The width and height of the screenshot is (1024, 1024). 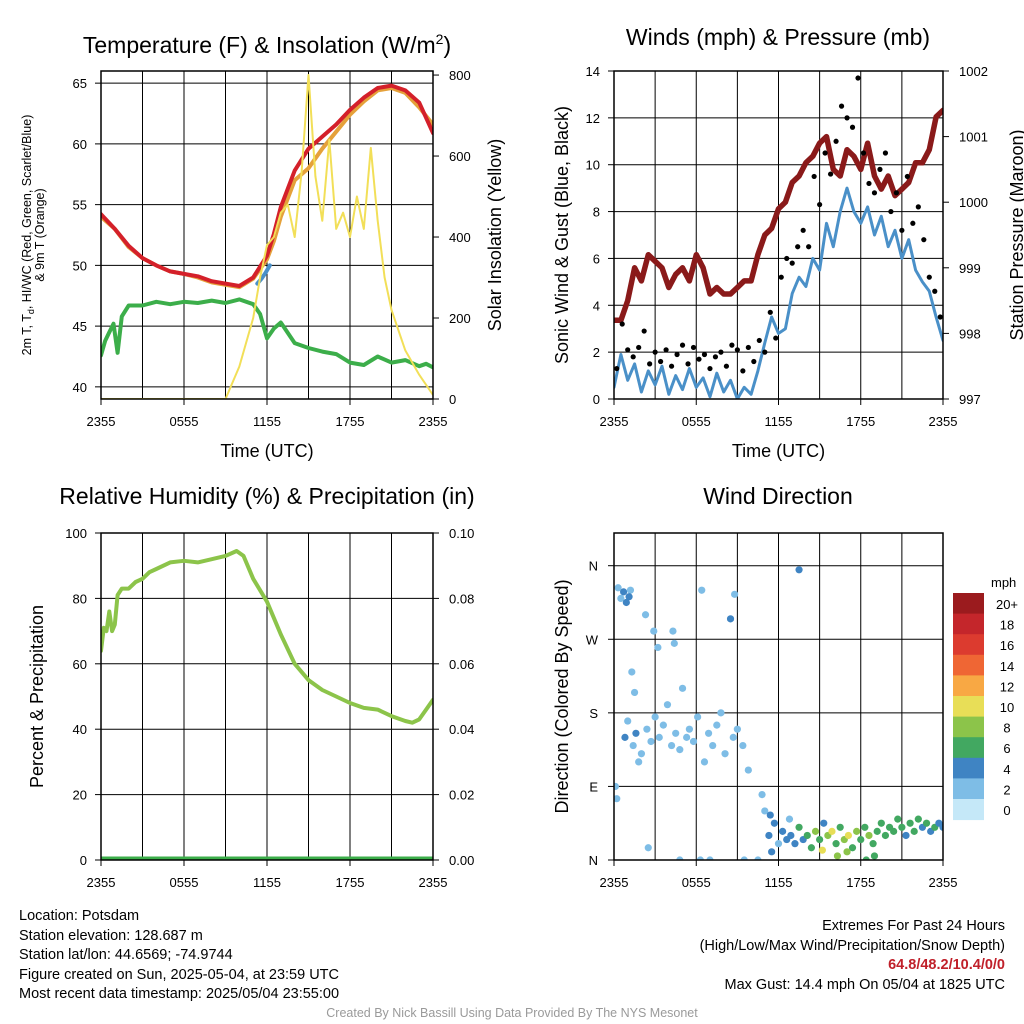 What do you see at coordinates (495, 235) in the screenshot?
I see `y-axis-right-label: Solar Insolation (Yellow)` at bounding box center [495, 235].